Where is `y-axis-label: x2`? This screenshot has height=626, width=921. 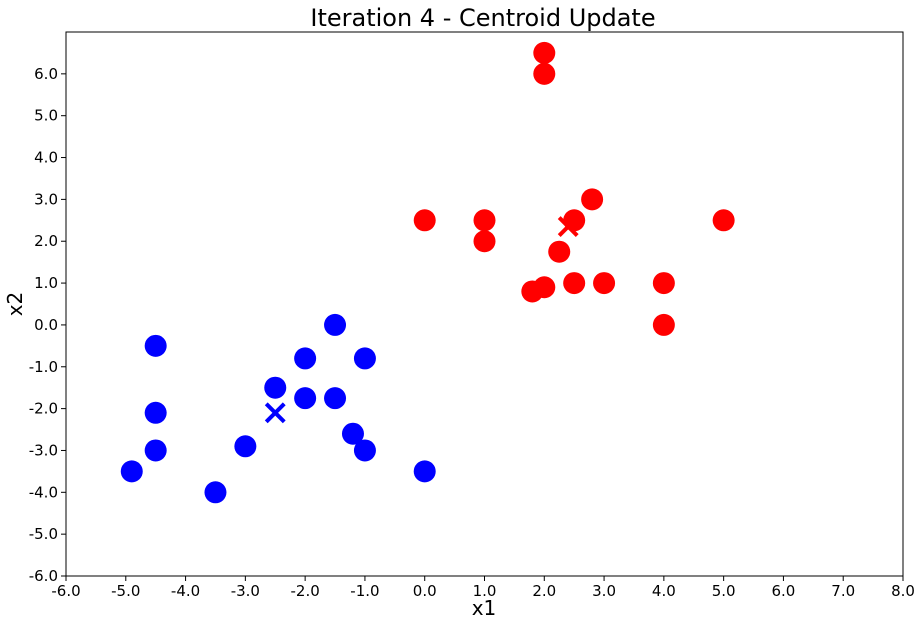
y-axis-label: x2 is located at coordinates (15, 304).